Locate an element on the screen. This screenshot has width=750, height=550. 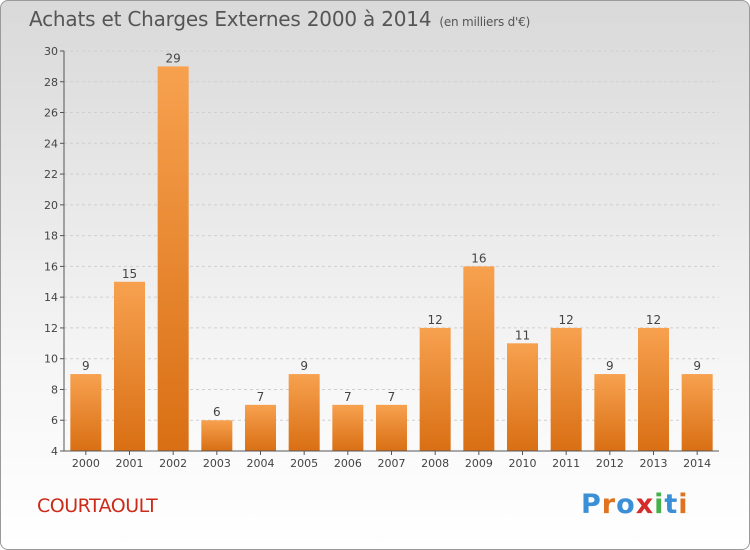
x-tick-label: 2008 is located at coordinates (435, 463).